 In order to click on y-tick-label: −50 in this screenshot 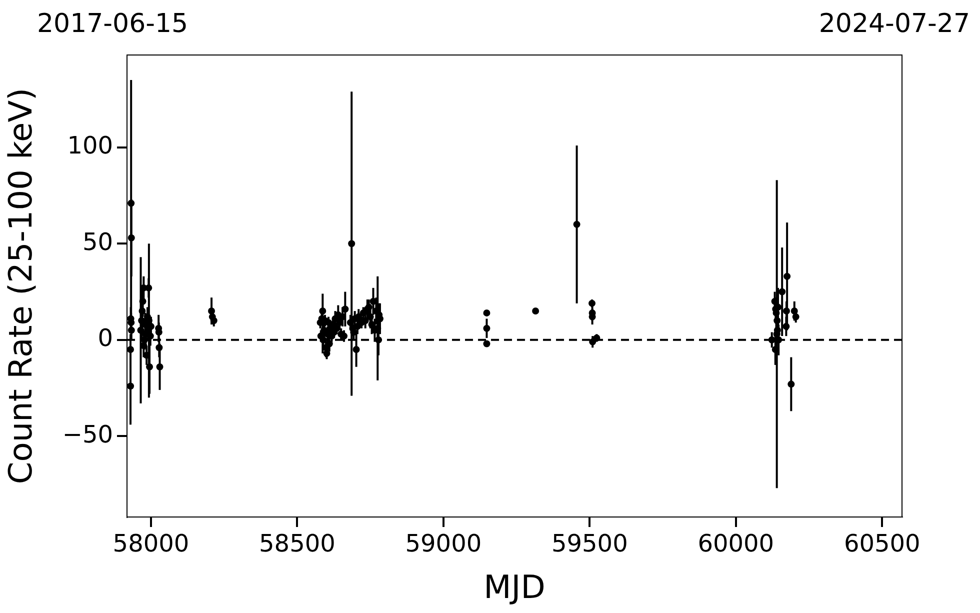, I will do `click(87, 434)`.